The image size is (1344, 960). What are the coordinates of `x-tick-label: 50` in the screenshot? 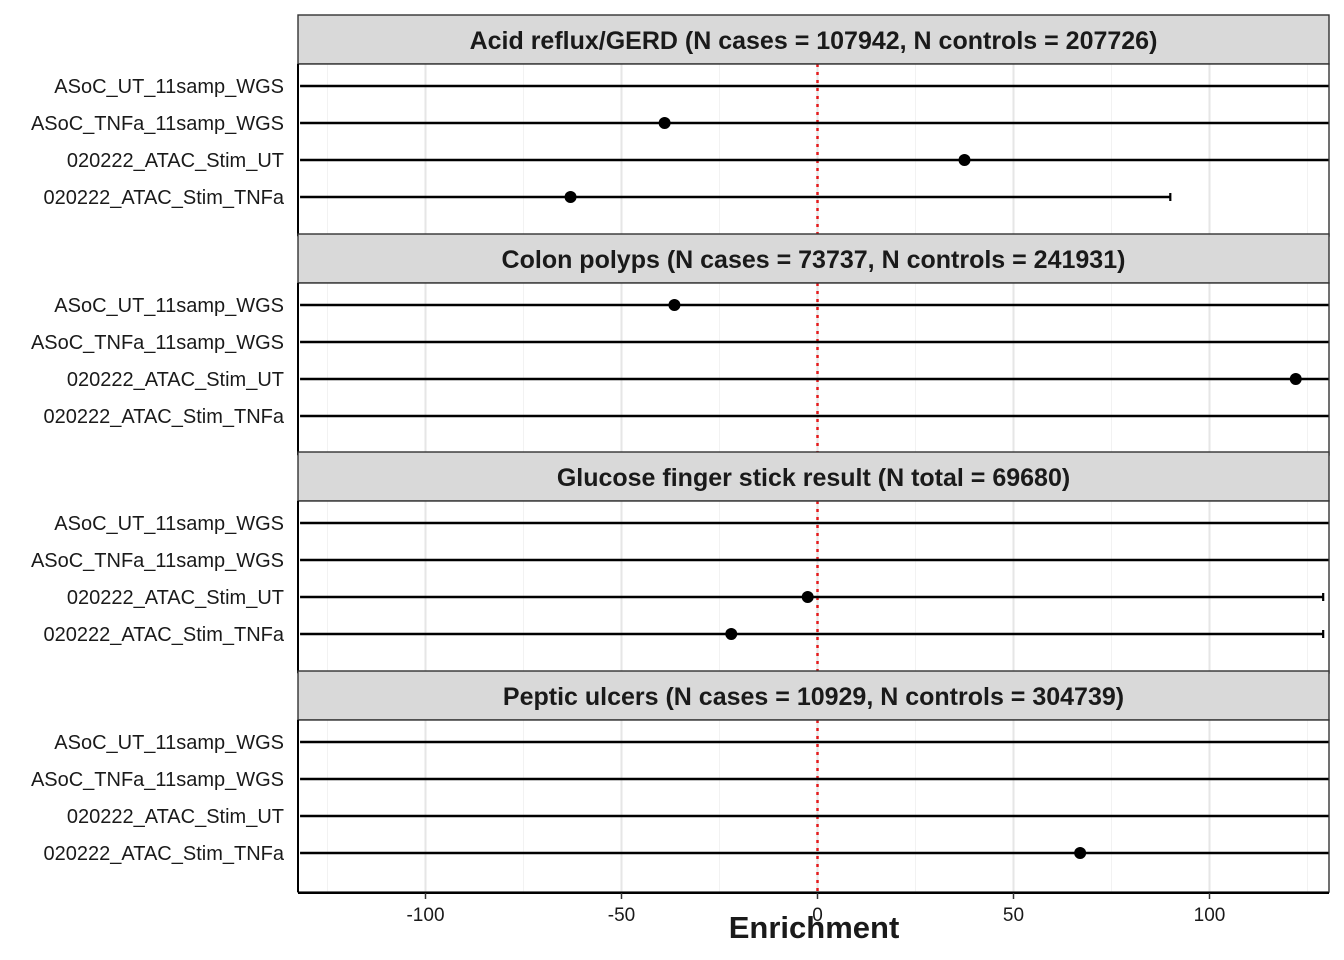 It's located at (1013, 915).